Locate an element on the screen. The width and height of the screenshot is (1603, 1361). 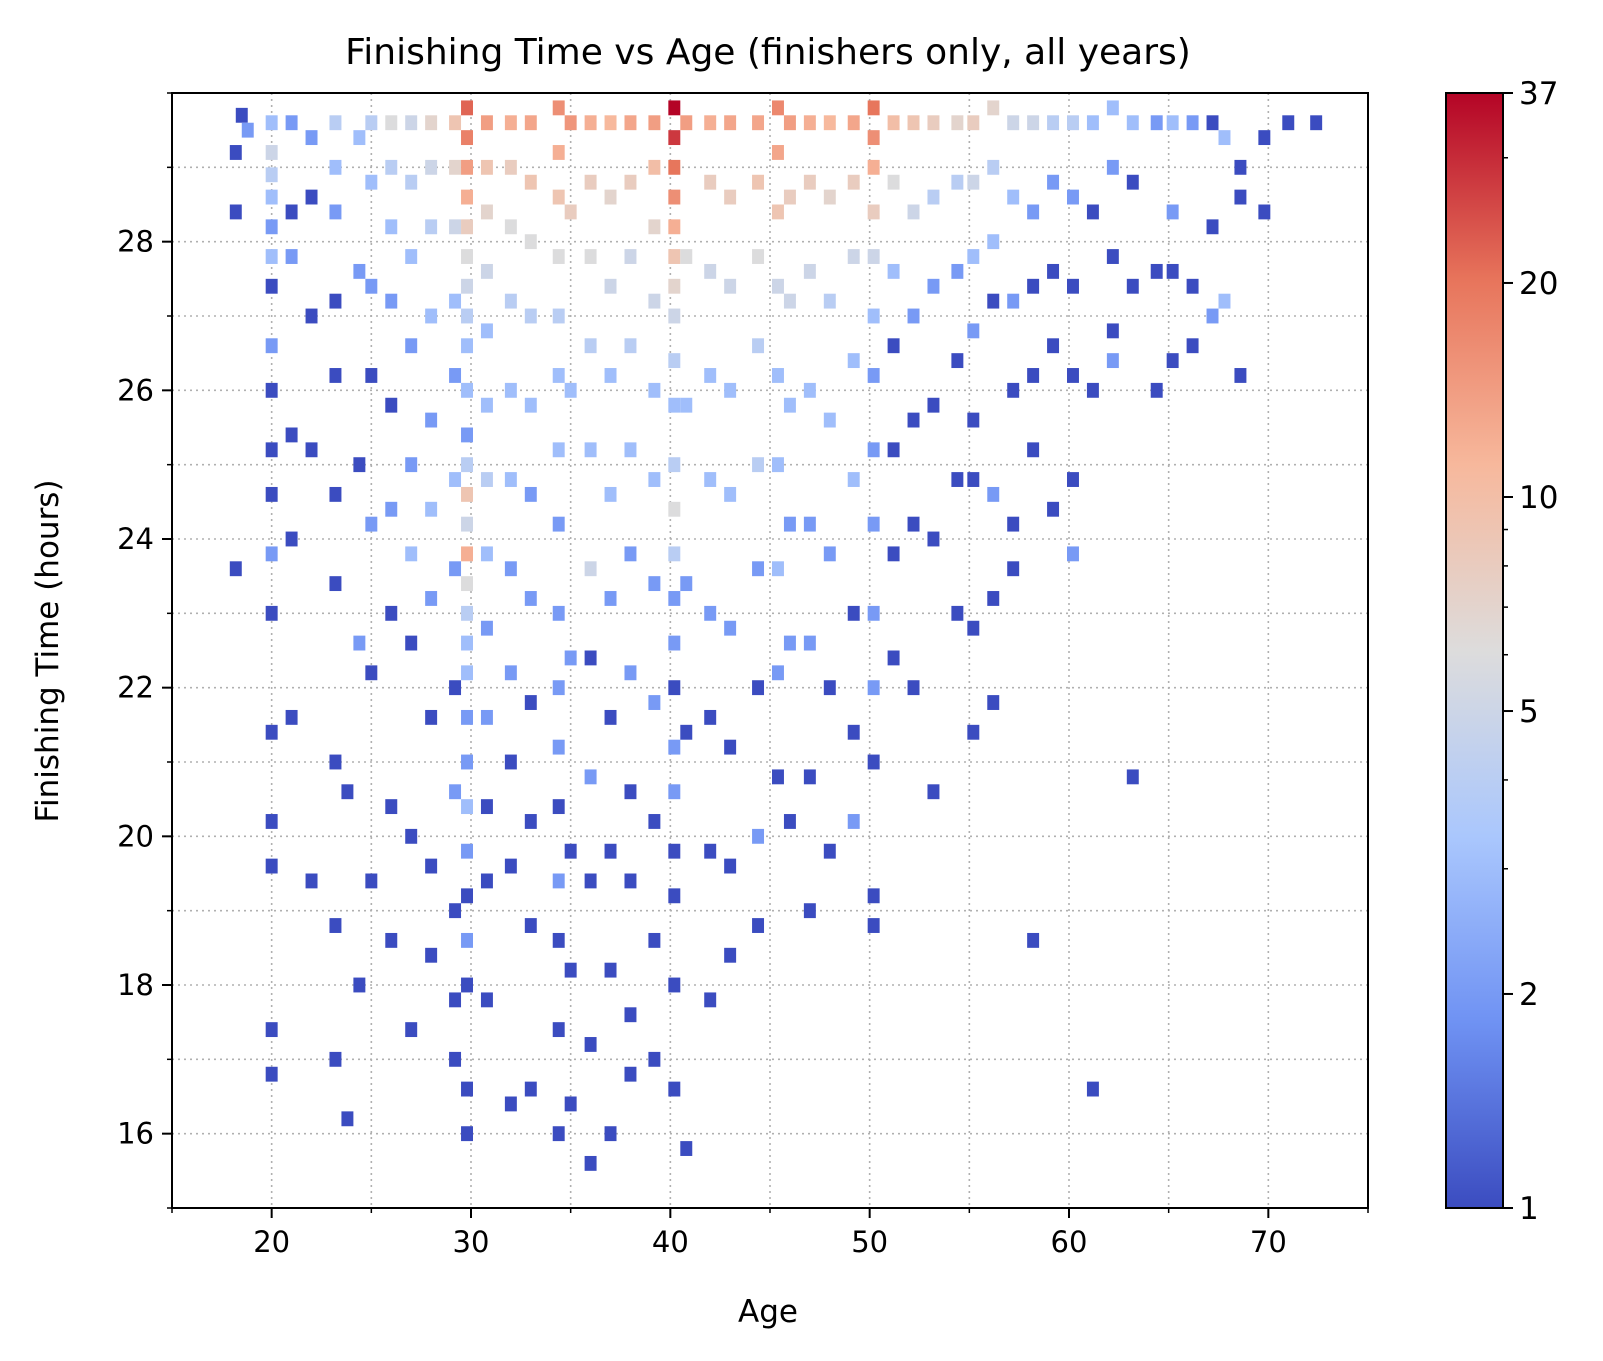
y-tick-label: 16 is located at coordinates (135, 1134).